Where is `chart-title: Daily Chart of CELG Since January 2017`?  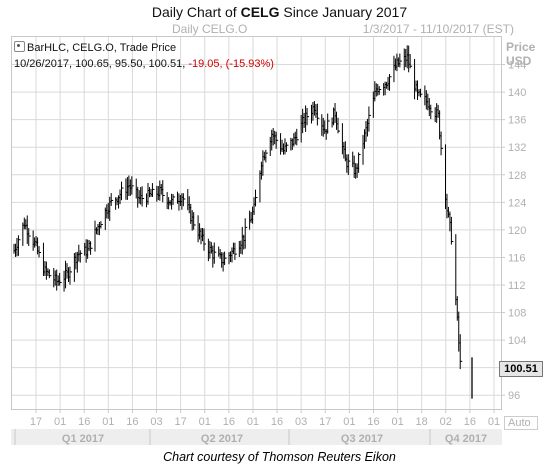
chart-title: Daily Chart of CELG Since January 2017 is located at coordinates (279, 12).